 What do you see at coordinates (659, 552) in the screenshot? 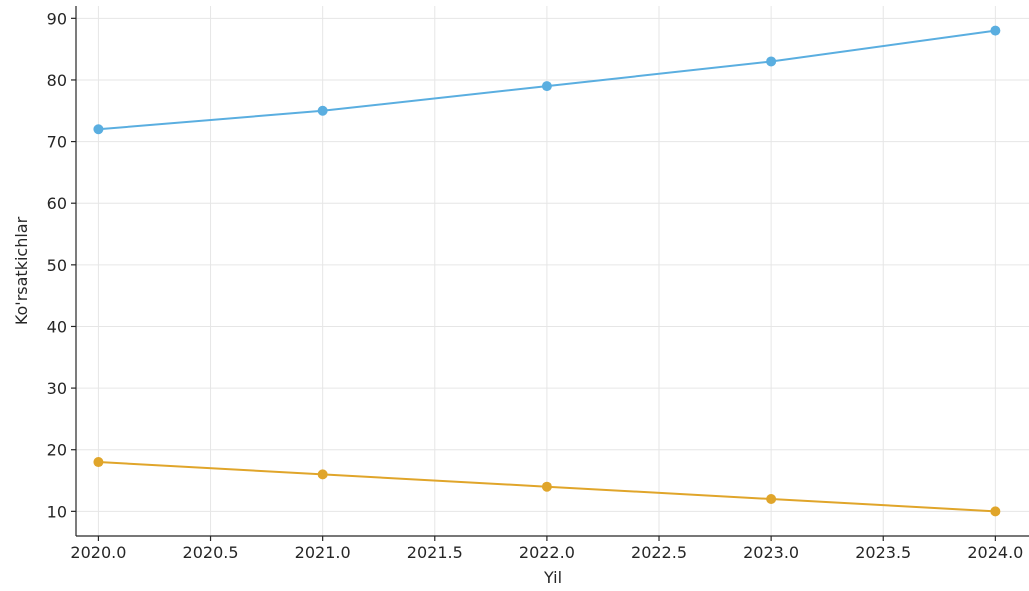
I see `x-tick-label: 2022.5` at bounding box center [659, 552].